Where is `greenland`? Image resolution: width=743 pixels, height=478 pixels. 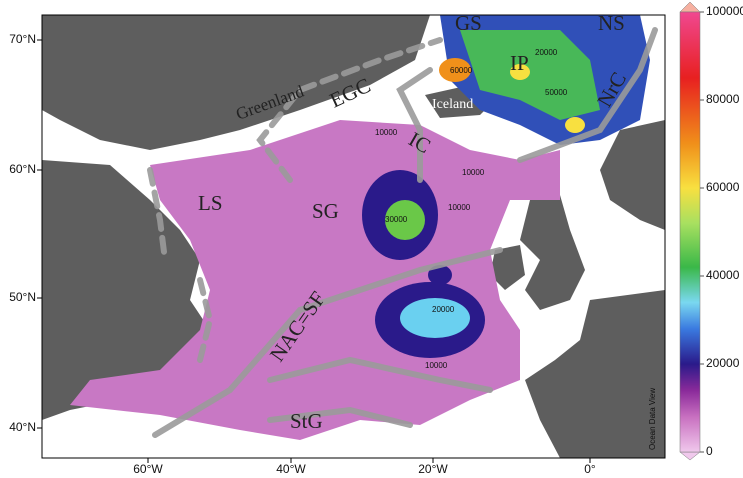
greenland is located at coordinates (236, 82).